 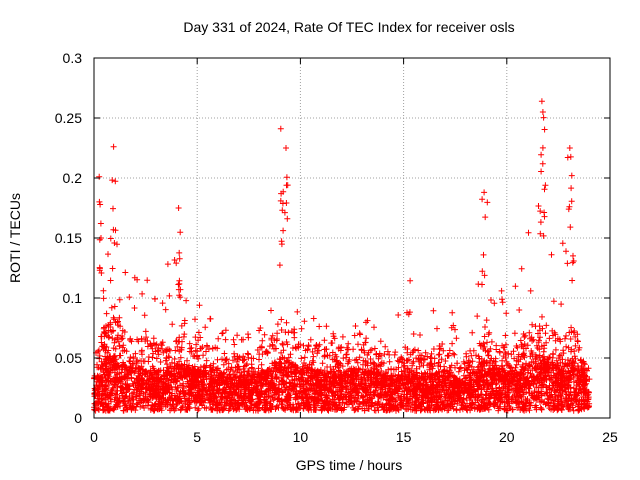 I want to click on x-tick-label: 10, so click(x=301, y=437).